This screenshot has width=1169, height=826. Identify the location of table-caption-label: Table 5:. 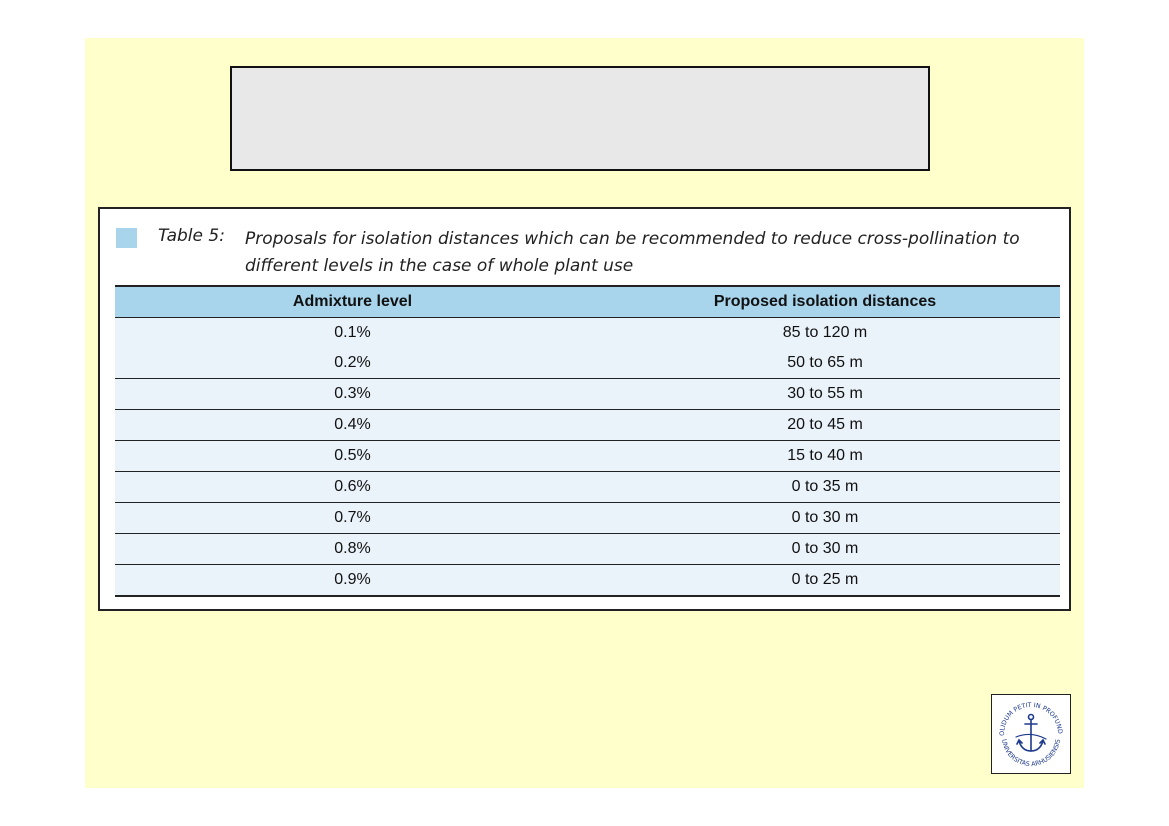
(191, 236).